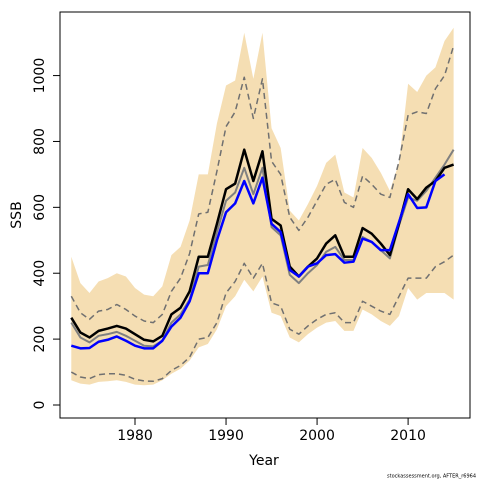 Image resolution: width=480 pixels, height=480 pixels. I want to click on x-tick-label: 1980, so click(135, 436).